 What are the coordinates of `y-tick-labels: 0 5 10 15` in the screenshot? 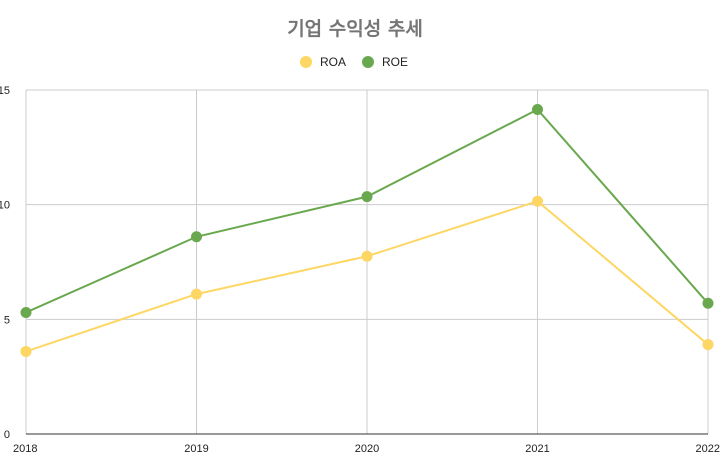 It's located at (5, 263).